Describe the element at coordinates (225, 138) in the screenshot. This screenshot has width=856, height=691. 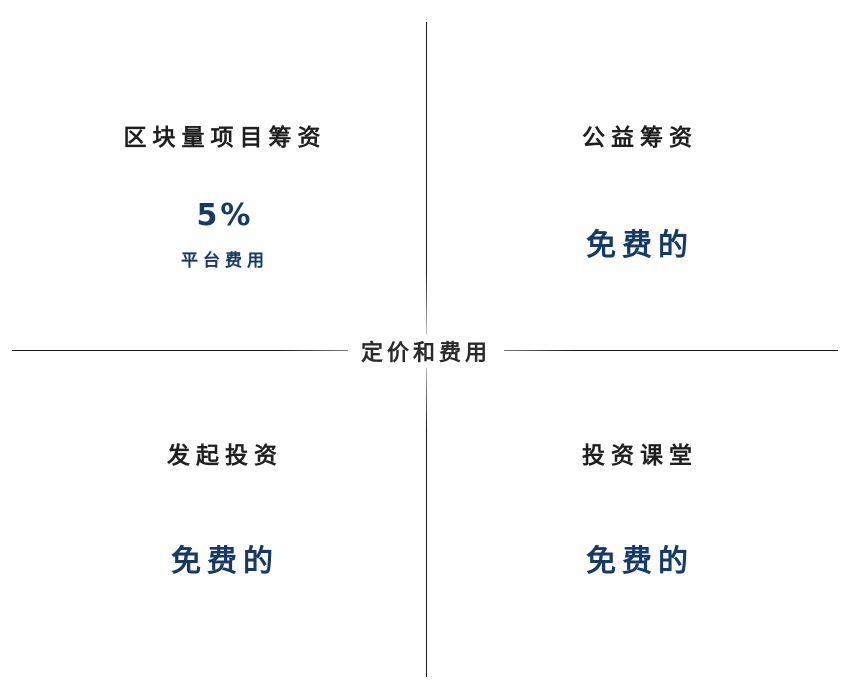
I see `quadrant-title: 区块量项目筹资` at that location.